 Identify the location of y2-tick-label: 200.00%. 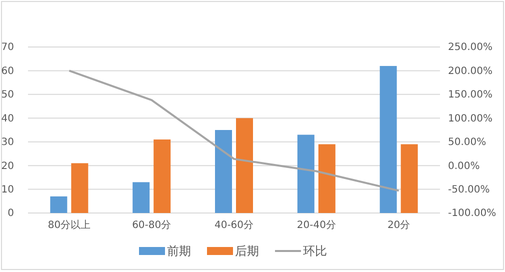
(470, 71).